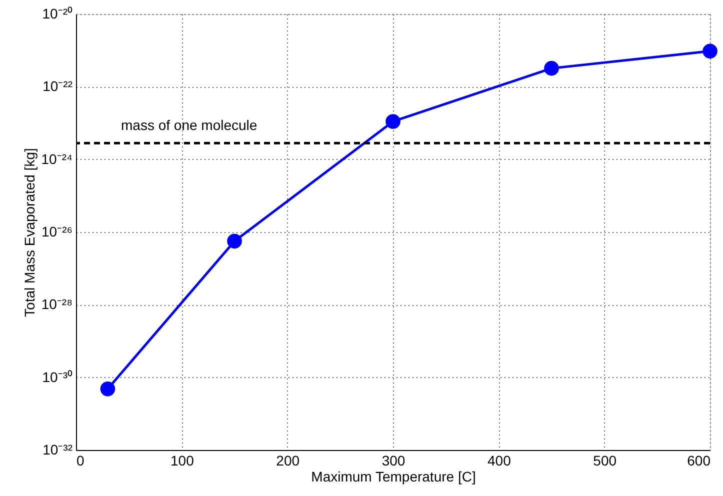 The height and width of the screenshot is (496, 723). Describe the element at coordinates (56, 158) in the screenshot. I see `y-tick-label: 10⁻²⁴` at that location.